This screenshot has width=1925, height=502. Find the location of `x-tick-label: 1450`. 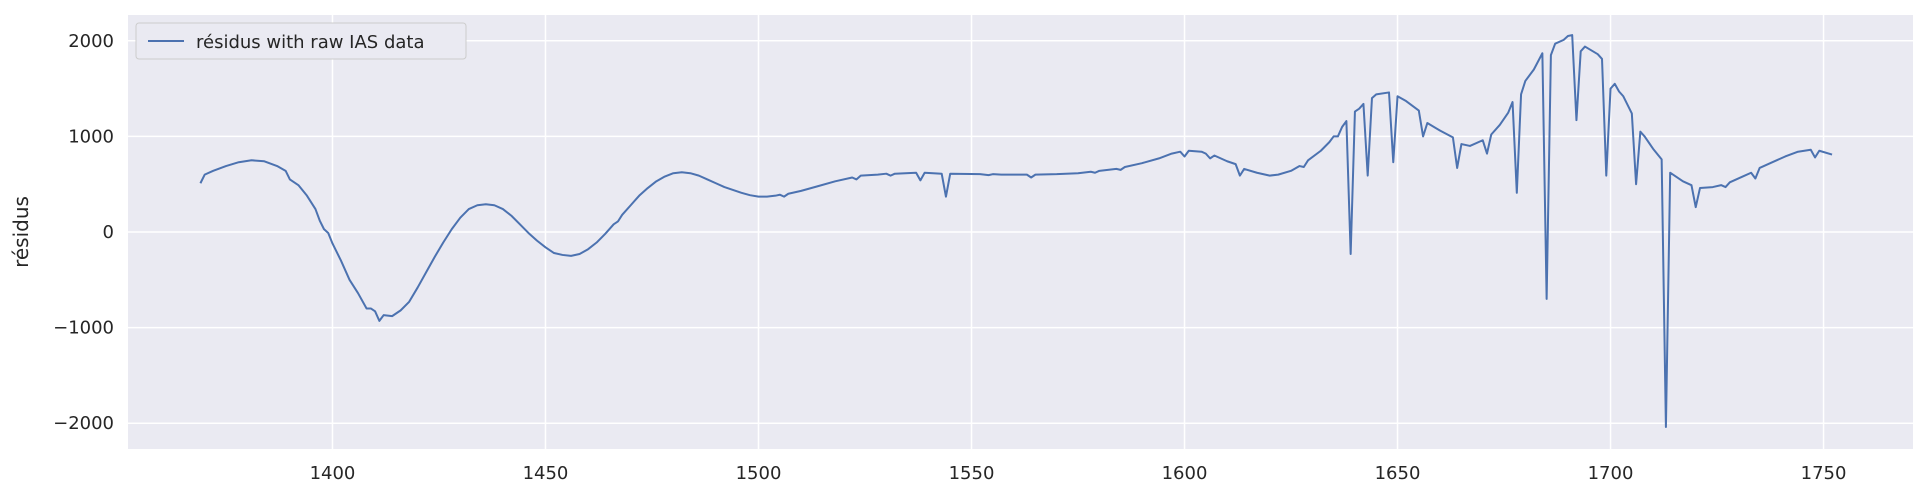

x-tick-label: 1450 is located at coordinates (546, 473).